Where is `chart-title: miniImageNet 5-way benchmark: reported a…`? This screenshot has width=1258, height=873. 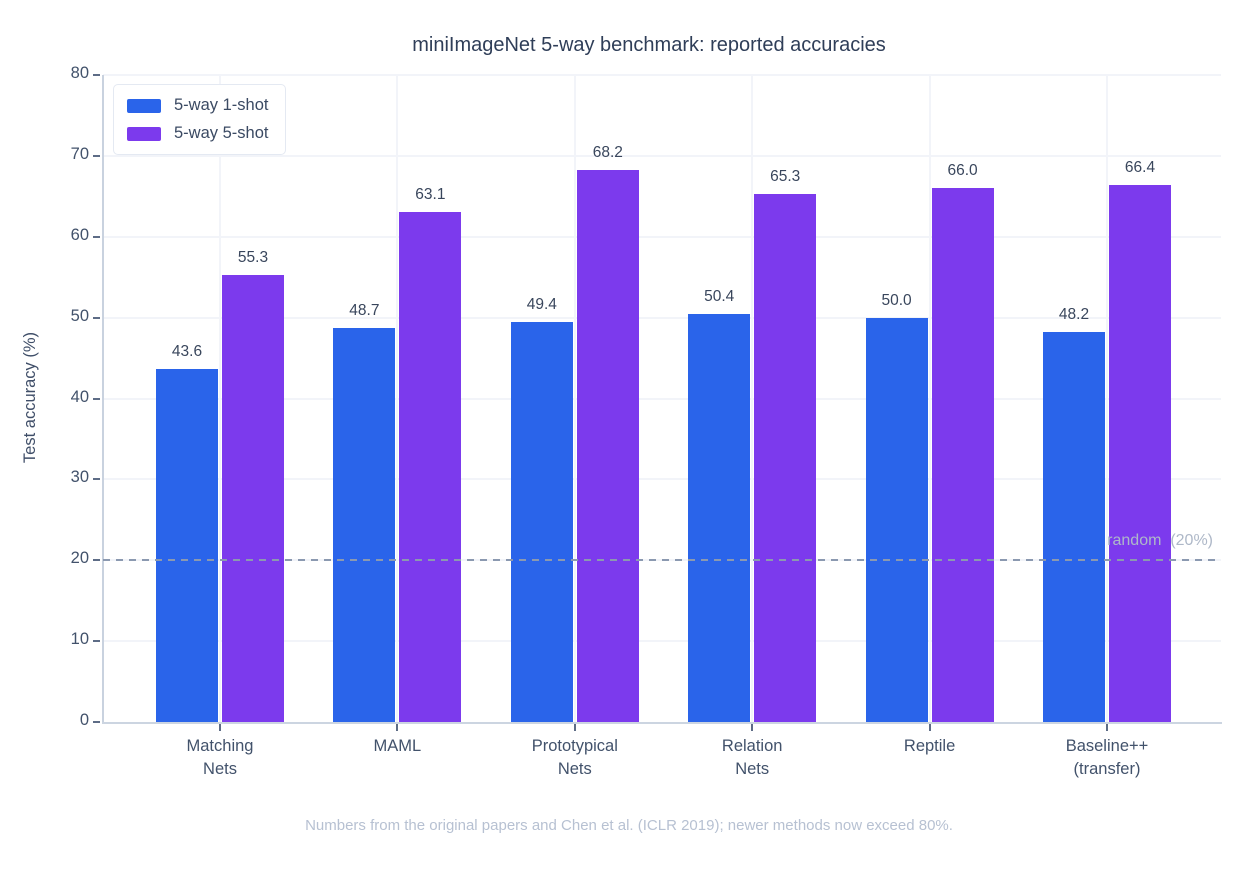
chart-title: miniImageNet 5-way benchmark: reported a… is located at coordinates (649, 45).